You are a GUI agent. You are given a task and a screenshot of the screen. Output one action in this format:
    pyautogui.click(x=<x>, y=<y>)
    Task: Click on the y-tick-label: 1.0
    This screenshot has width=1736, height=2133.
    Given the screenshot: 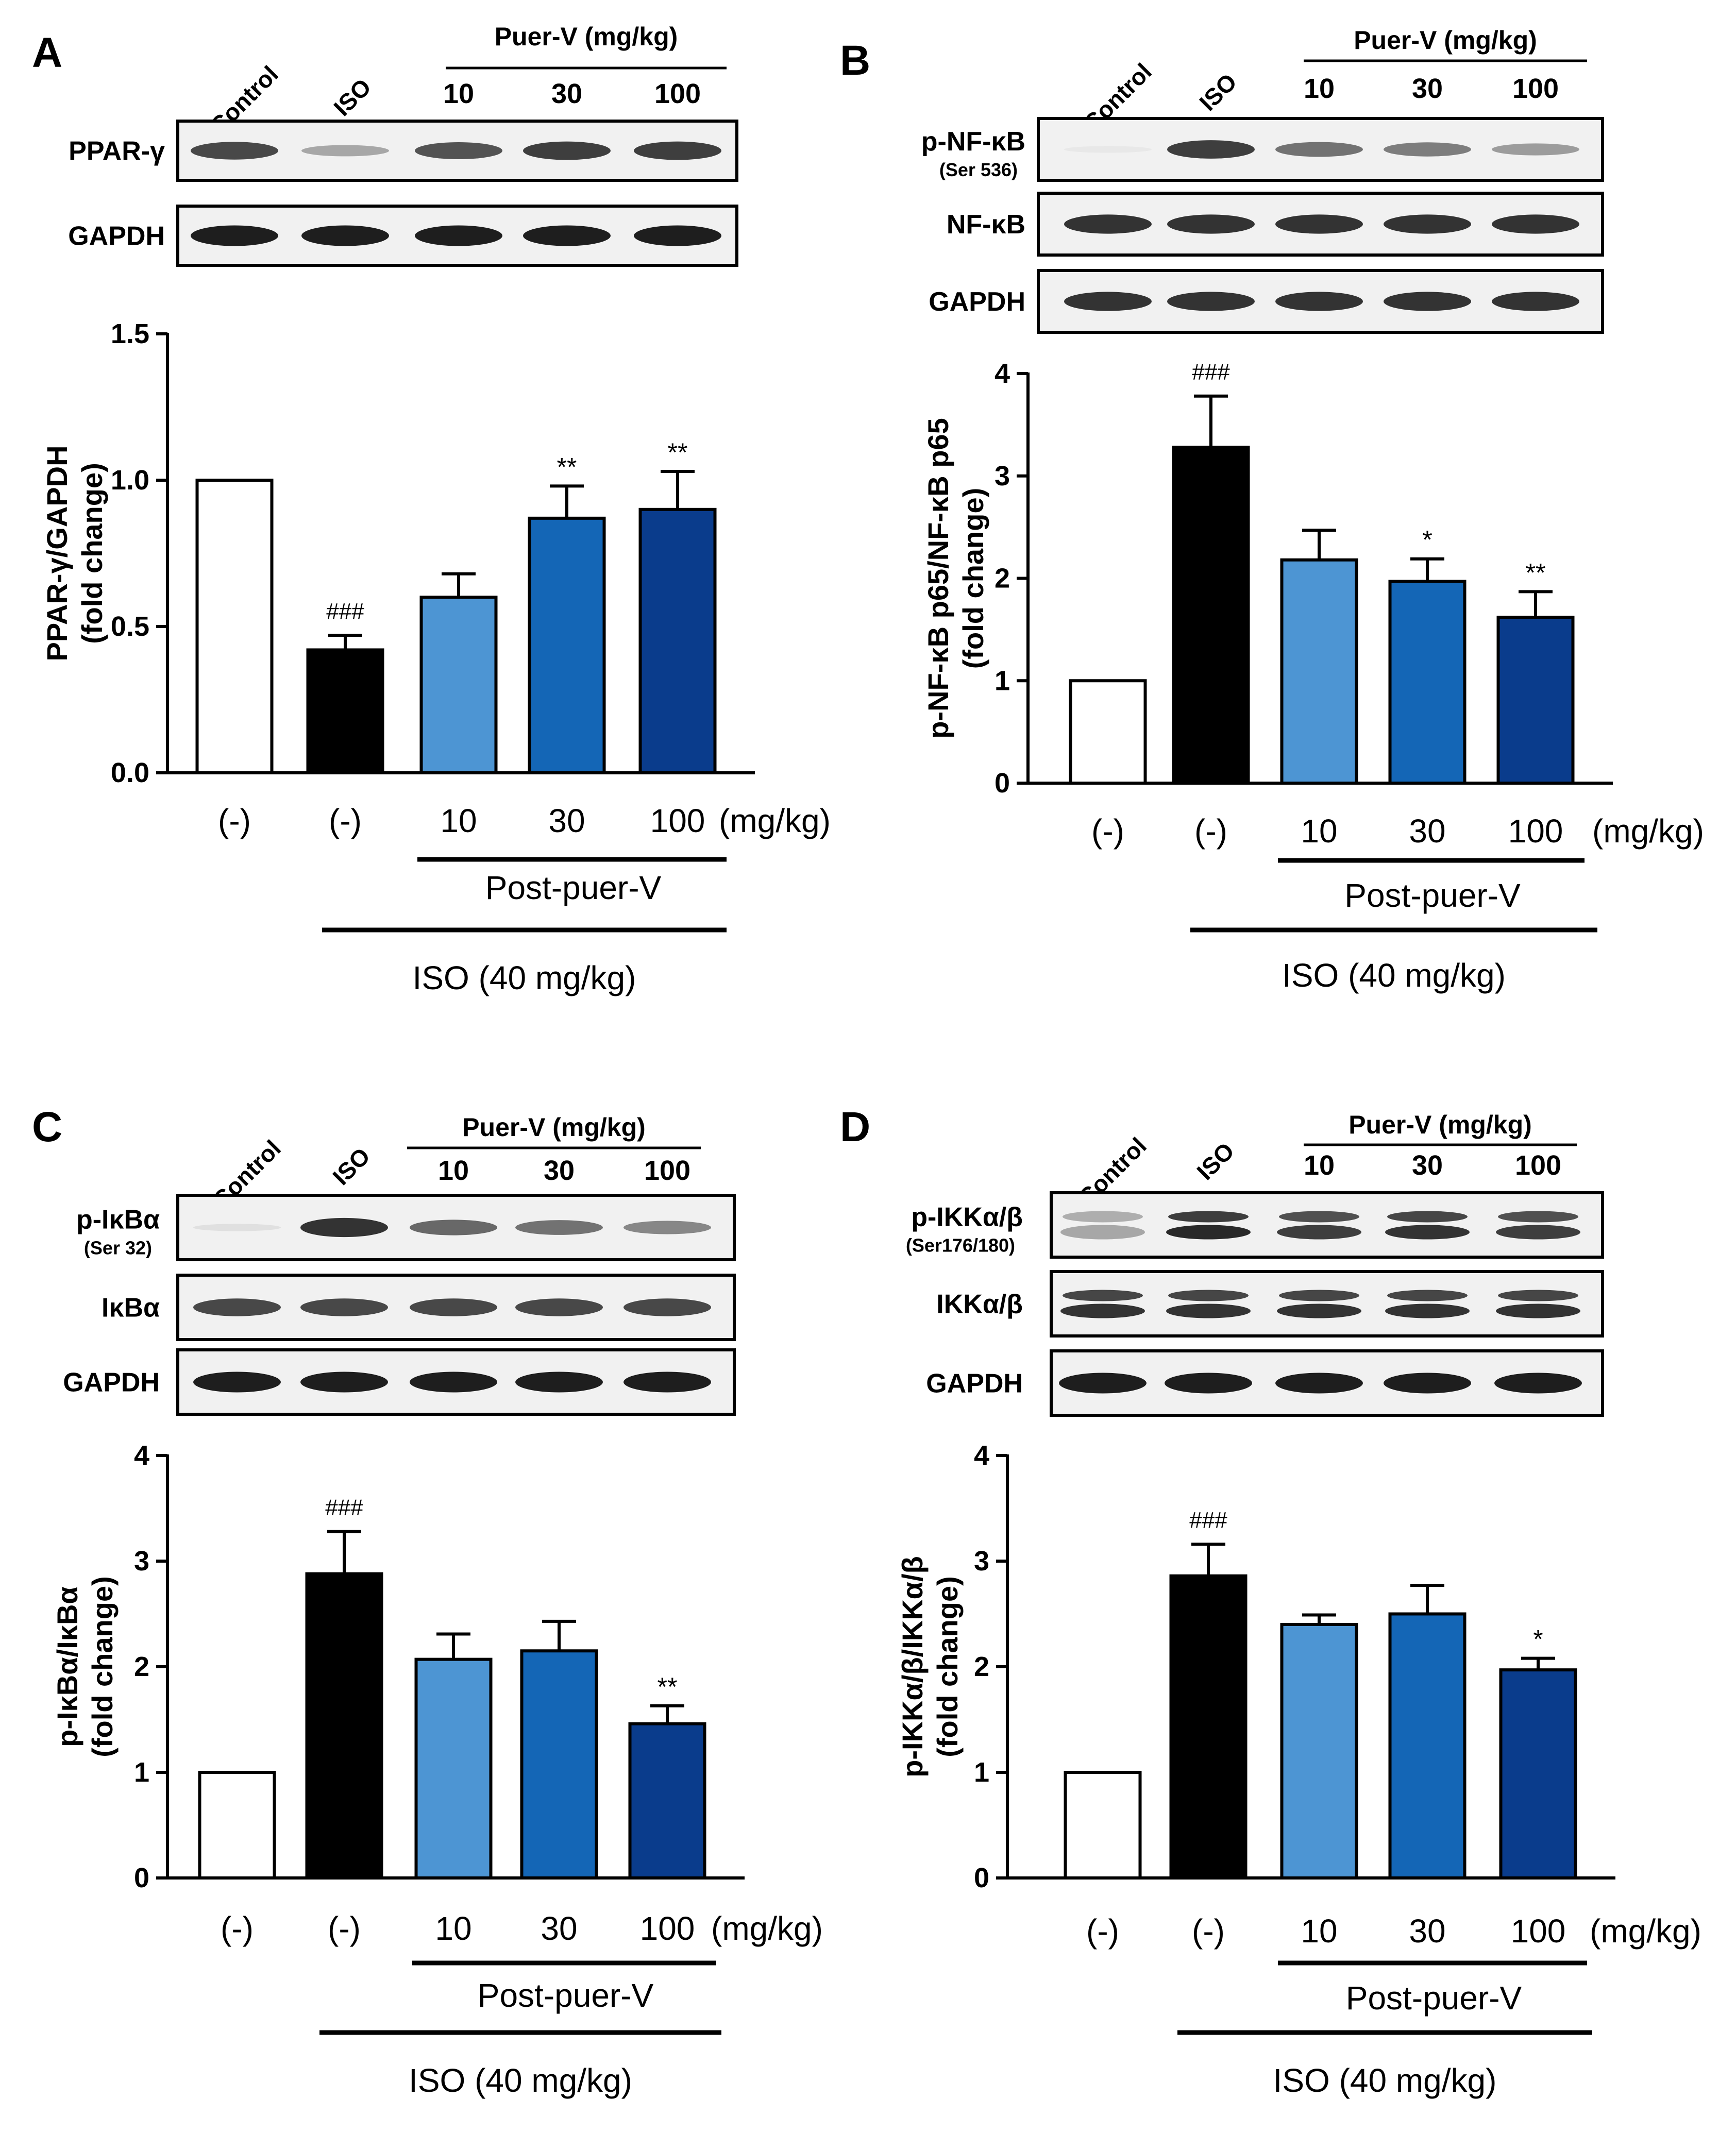 What is the action you would take?
    pyautogui.click(x=130, y=481)
    